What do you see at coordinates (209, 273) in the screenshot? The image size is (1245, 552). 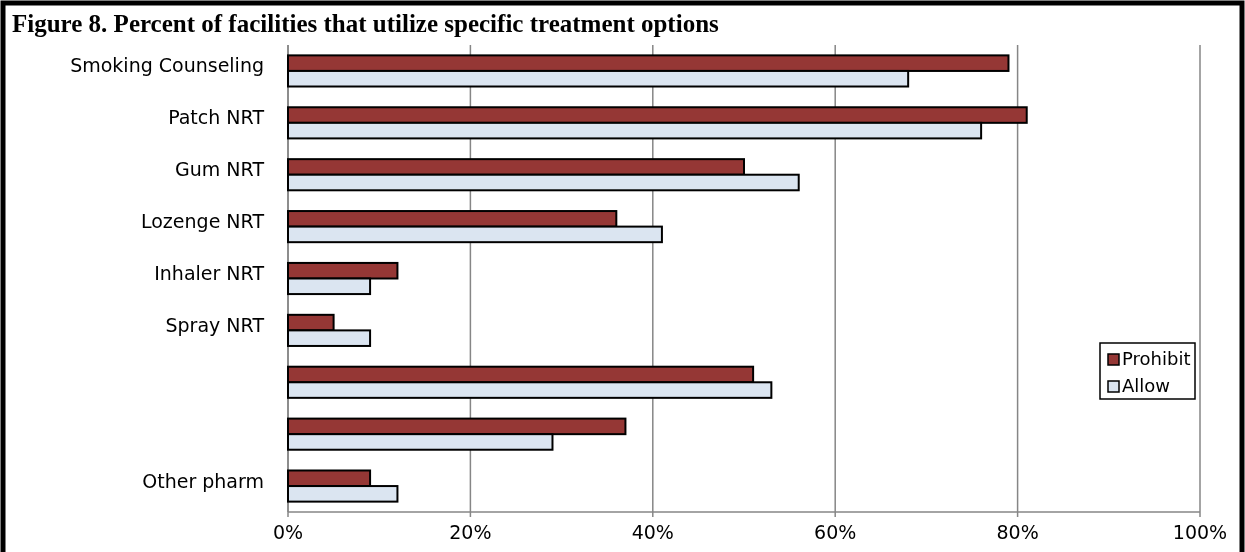 I see `y-tick-label: Inhaler NRT` at bounding box center [209, 273].